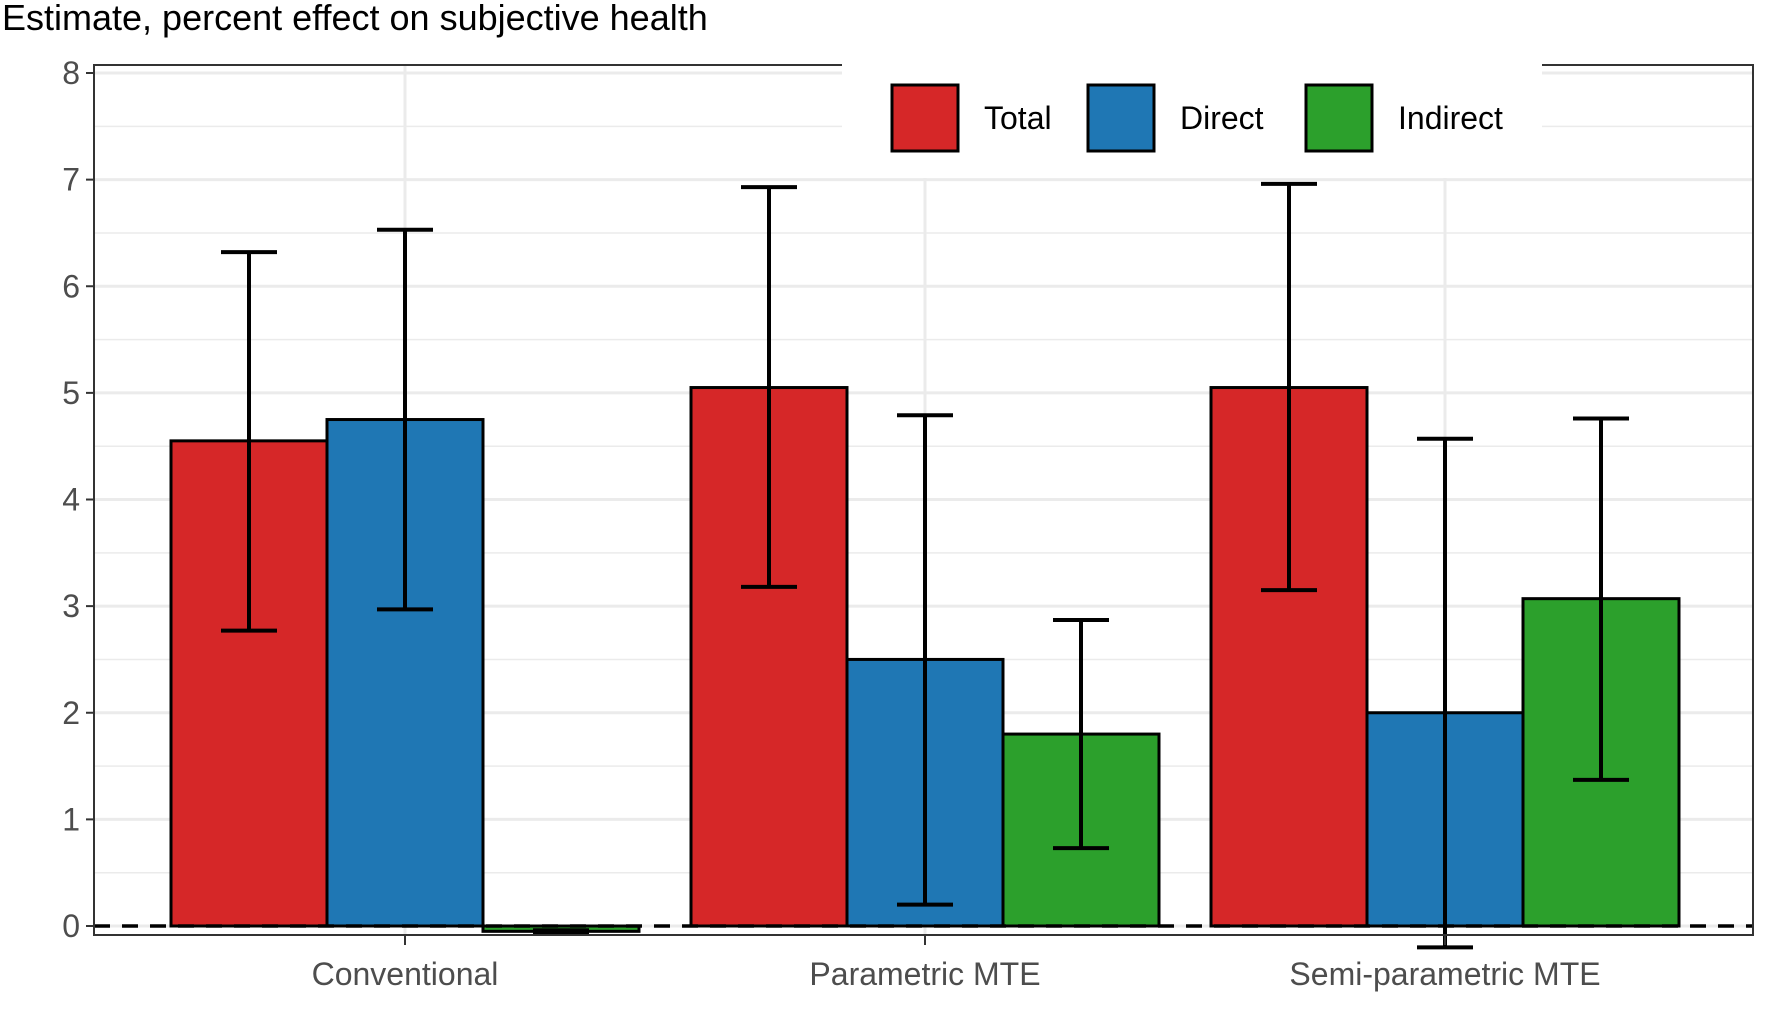 The width and height of the screenshot is (1771, 1033). I want to click on legend: Total Direct Indirect, so click(1192, 120).